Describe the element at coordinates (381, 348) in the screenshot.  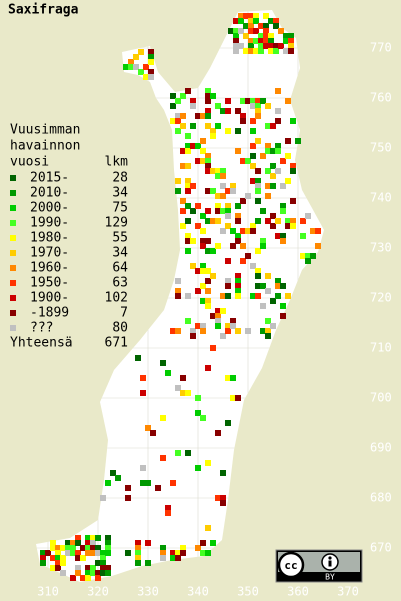
I see `northing-label: 710` at that location.